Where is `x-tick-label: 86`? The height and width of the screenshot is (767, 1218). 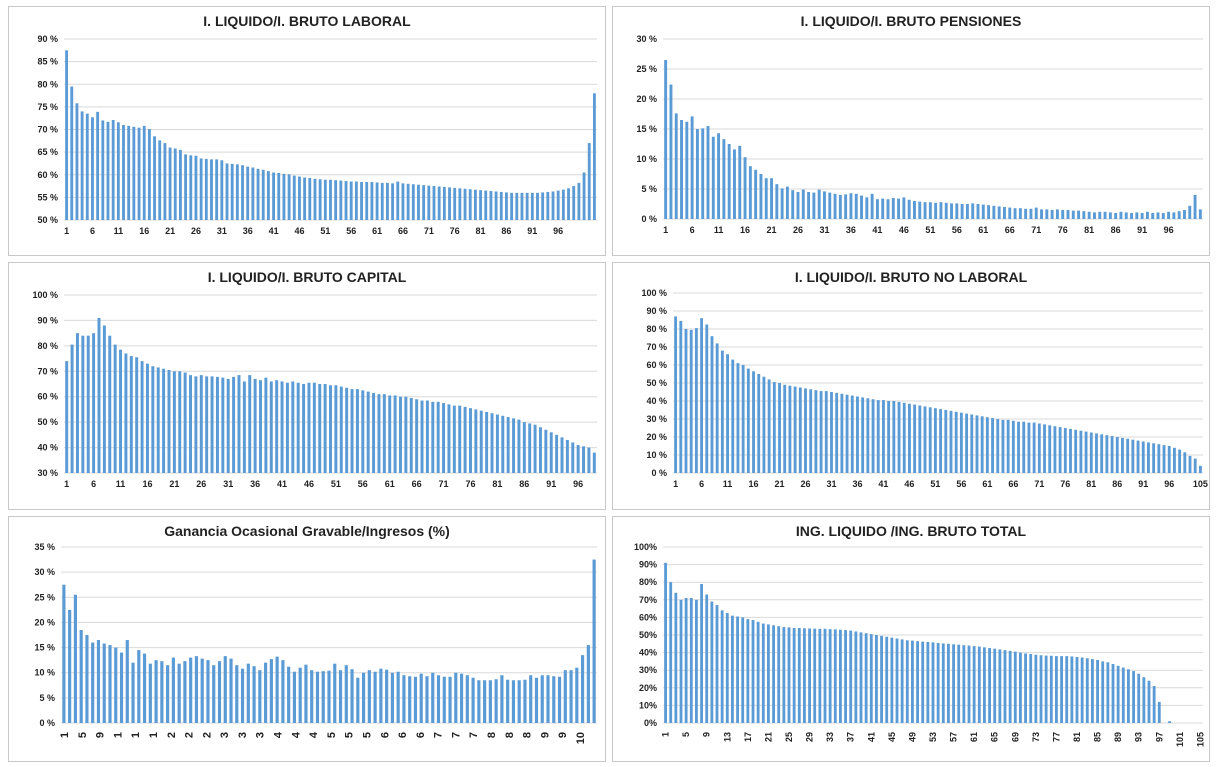
x-tick-label: 86 is located at coordinates (506, 231).